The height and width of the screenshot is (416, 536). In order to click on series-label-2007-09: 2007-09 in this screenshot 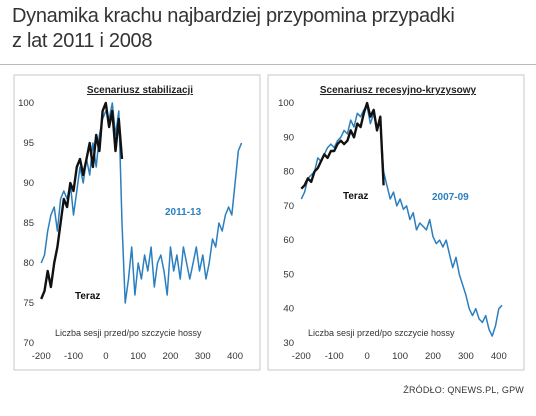, I will do `click(450, 197)`.